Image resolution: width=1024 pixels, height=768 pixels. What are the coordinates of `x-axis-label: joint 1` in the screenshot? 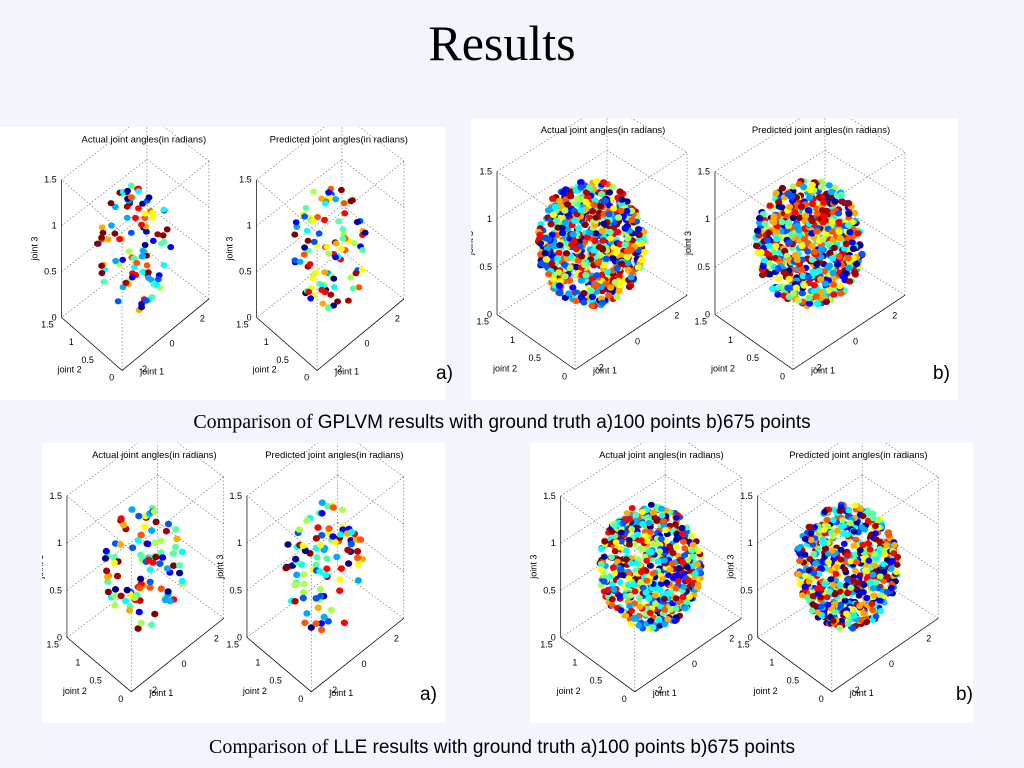 It's located at (861, 693).